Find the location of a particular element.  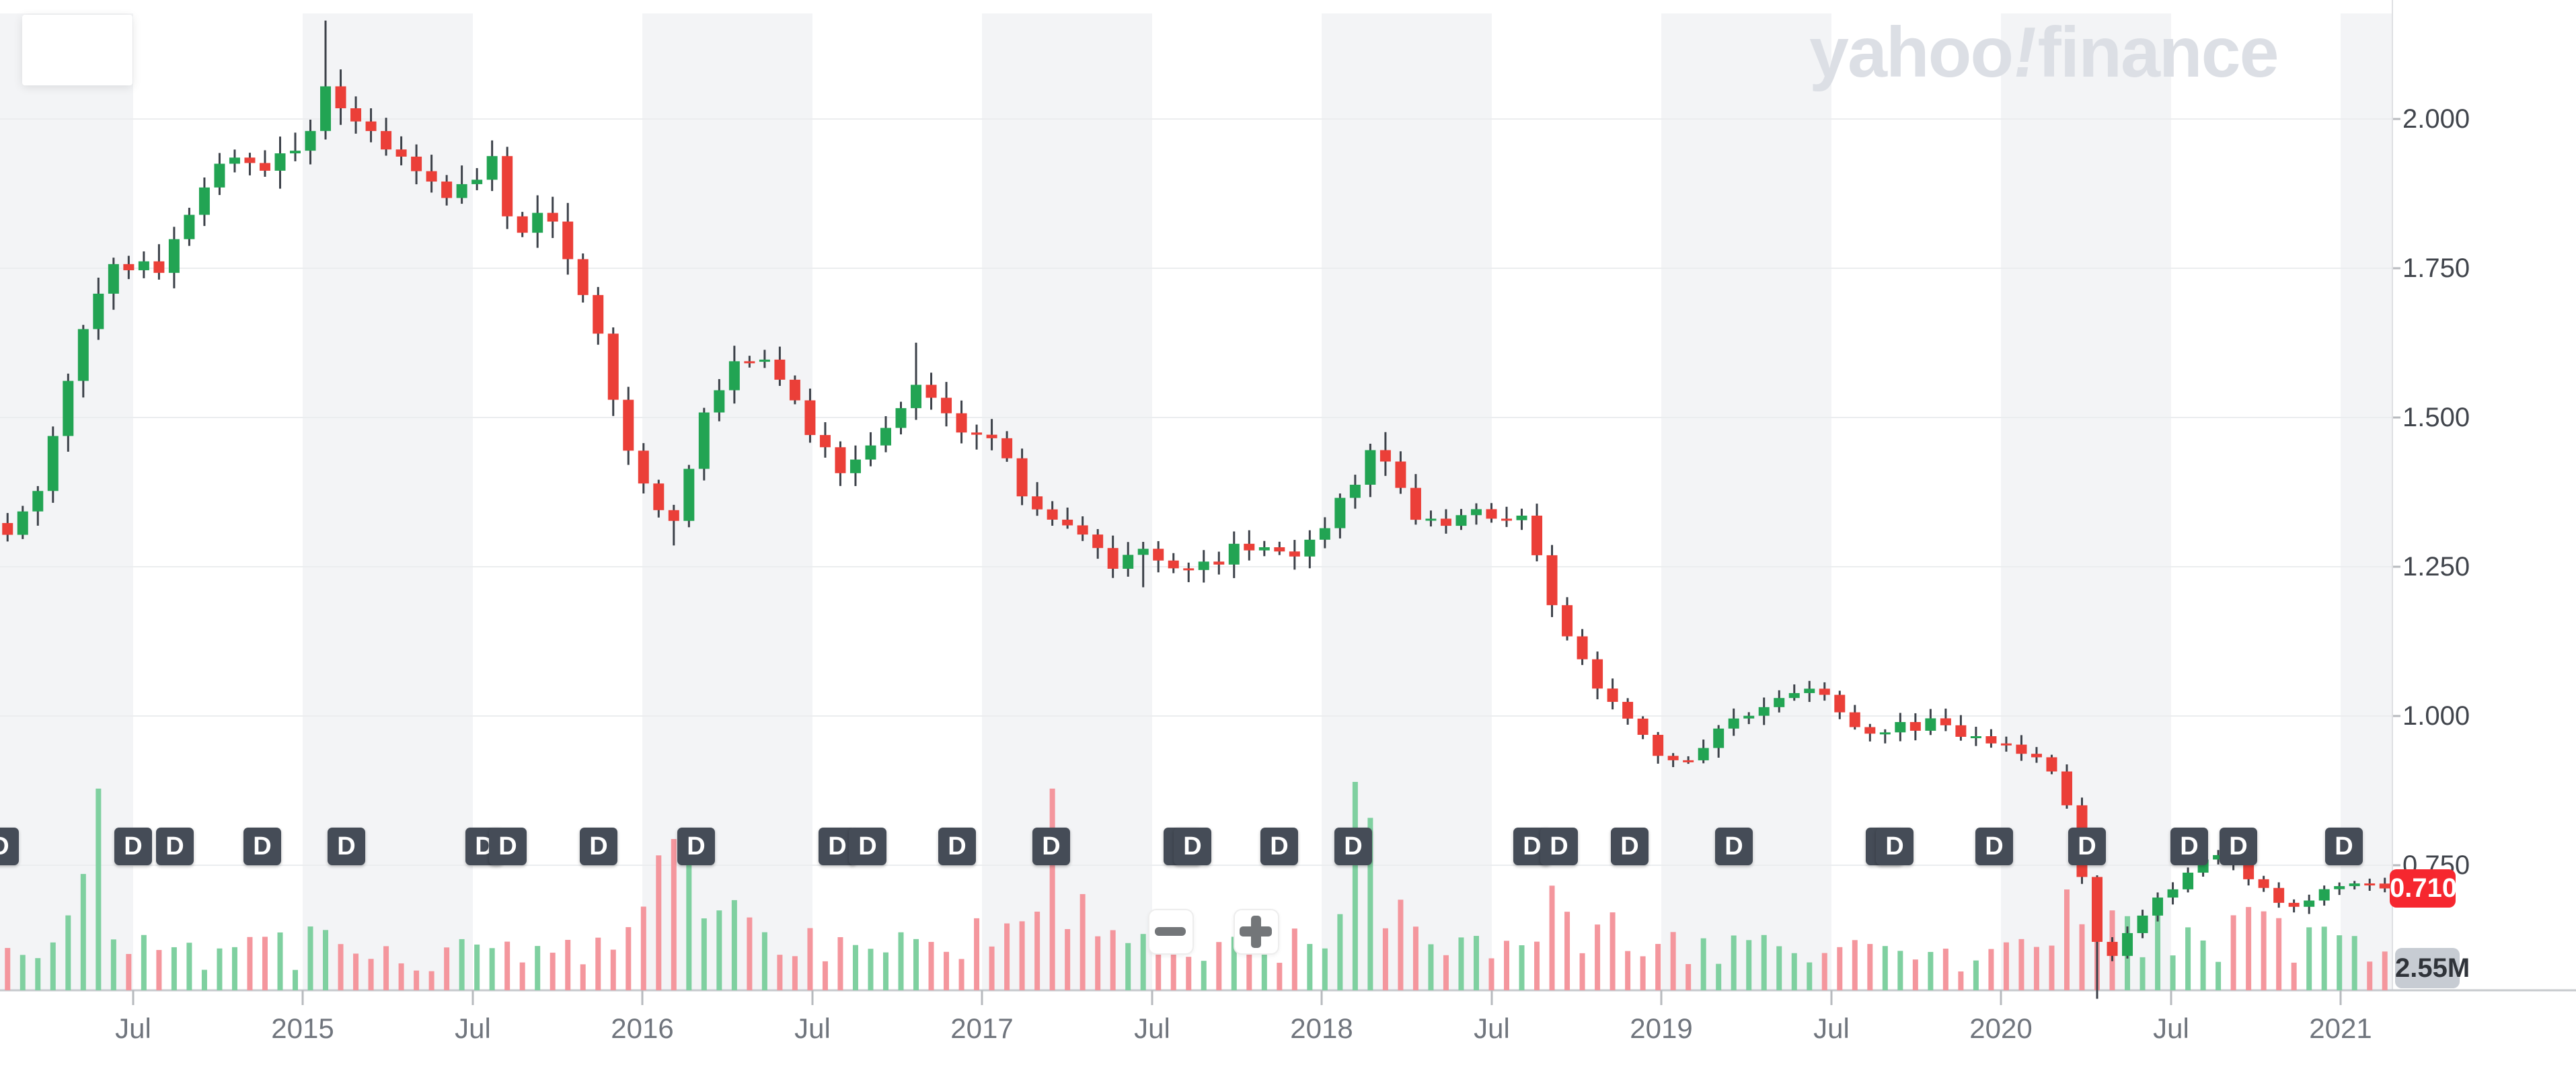

zoom-out-button is located at coordinates (1171, 932).